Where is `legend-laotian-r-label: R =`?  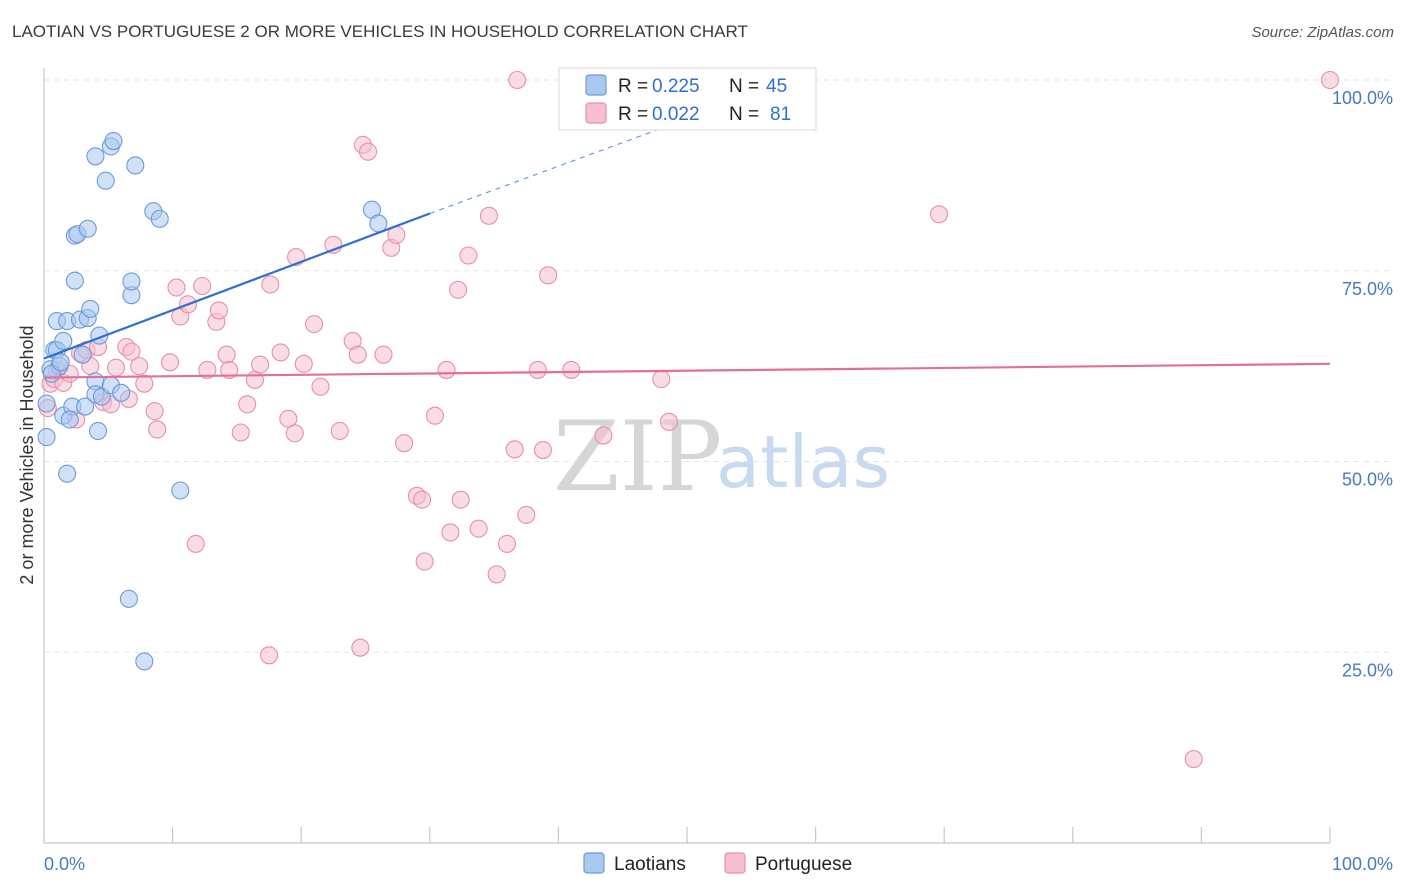 legend-laotian-r-label: R = is located at coordinates (633, 86).